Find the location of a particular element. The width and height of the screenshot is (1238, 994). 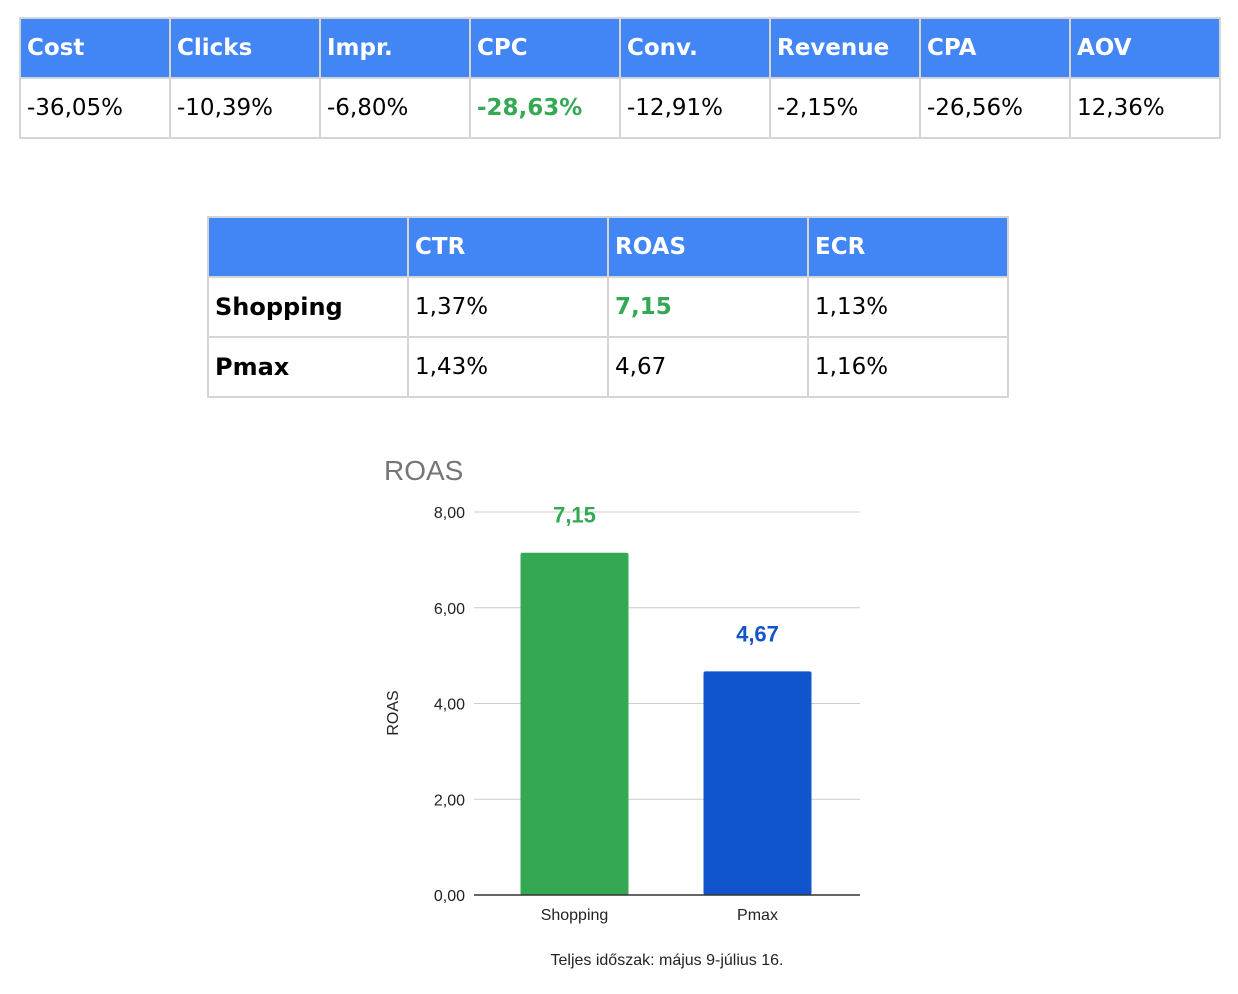

header-ctr: CTR is located at coordinates (508, 247).